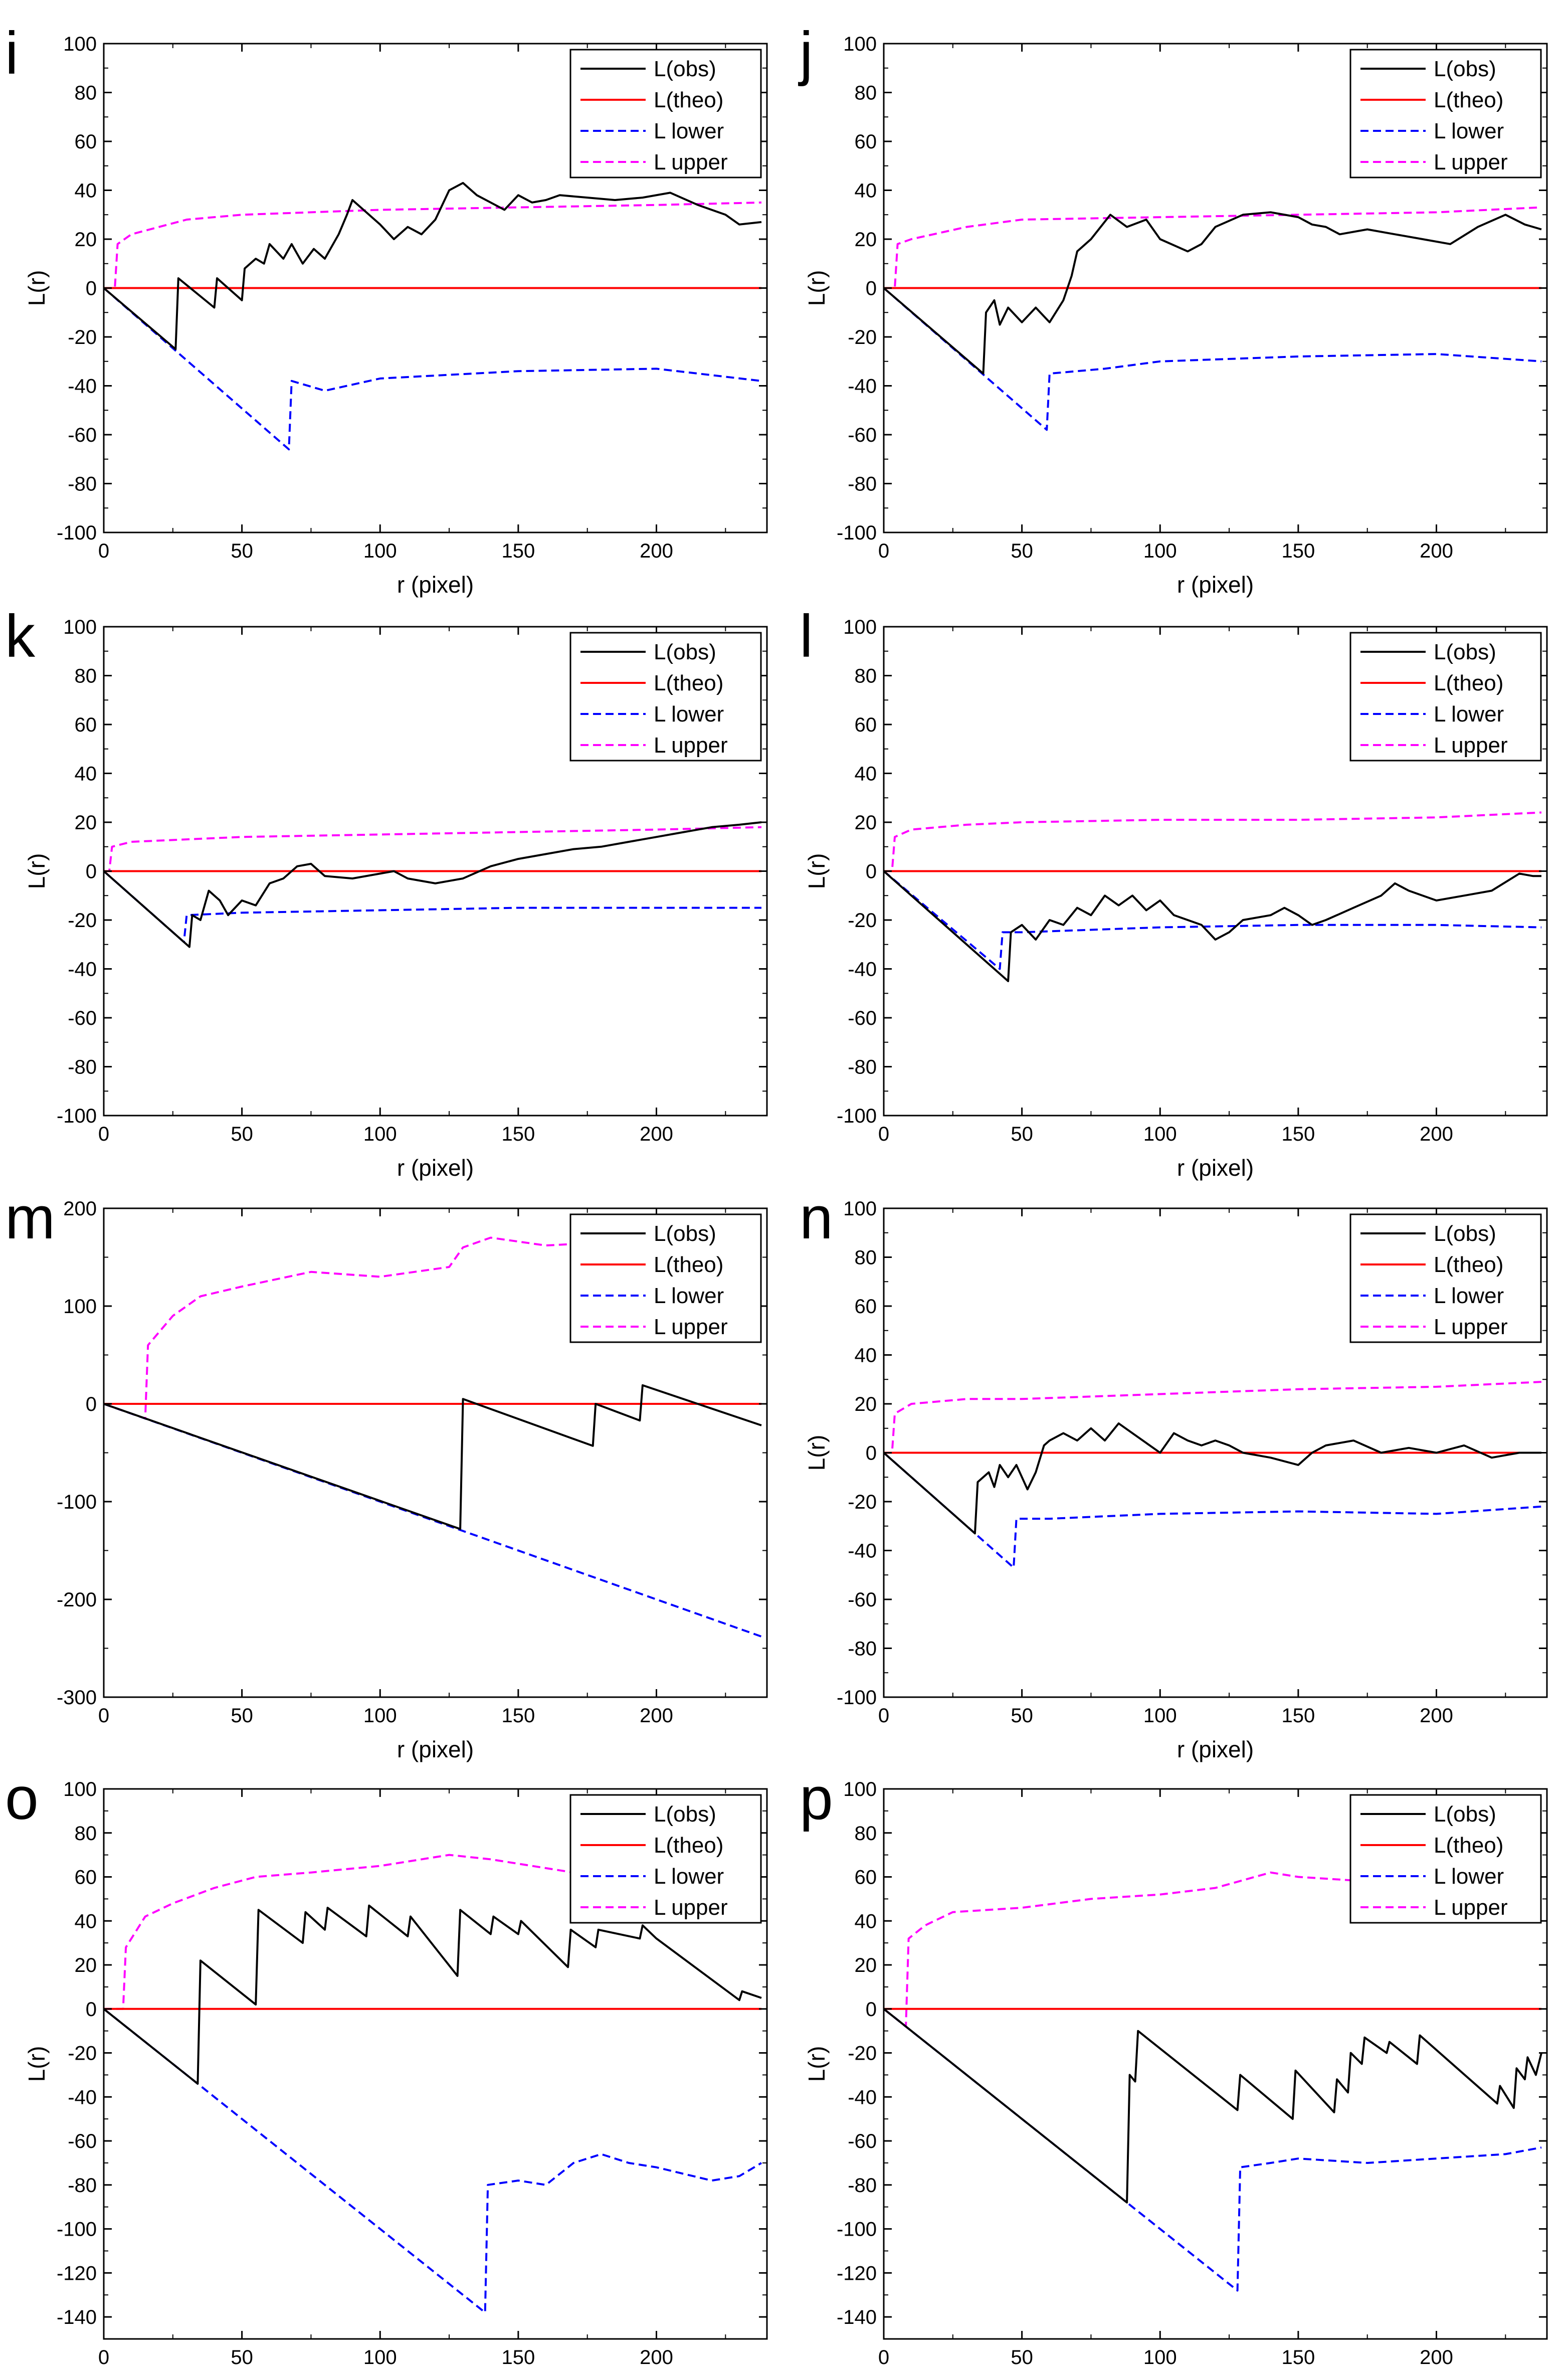 The width and height of the screenshot is (1568, 2365). What do you see at coordinates (12, 53) in the screenshot?
I see `panel-letter: i` at bounding box center [12, 53].